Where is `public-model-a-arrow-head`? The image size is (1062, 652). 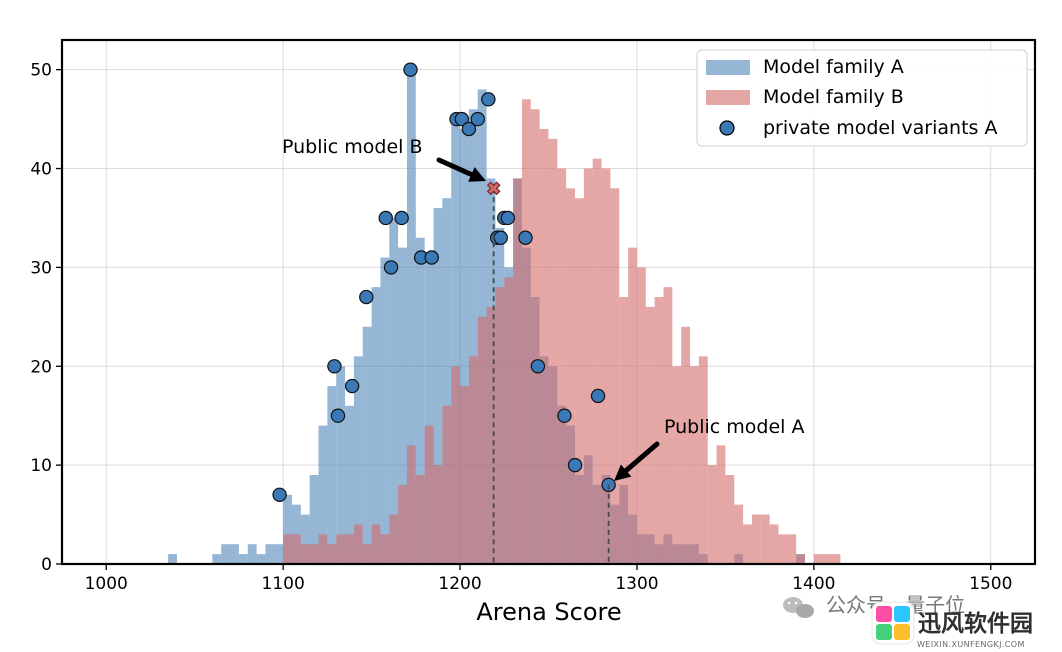
public-model-a-arrow-head is located at coordinates (623, 472).